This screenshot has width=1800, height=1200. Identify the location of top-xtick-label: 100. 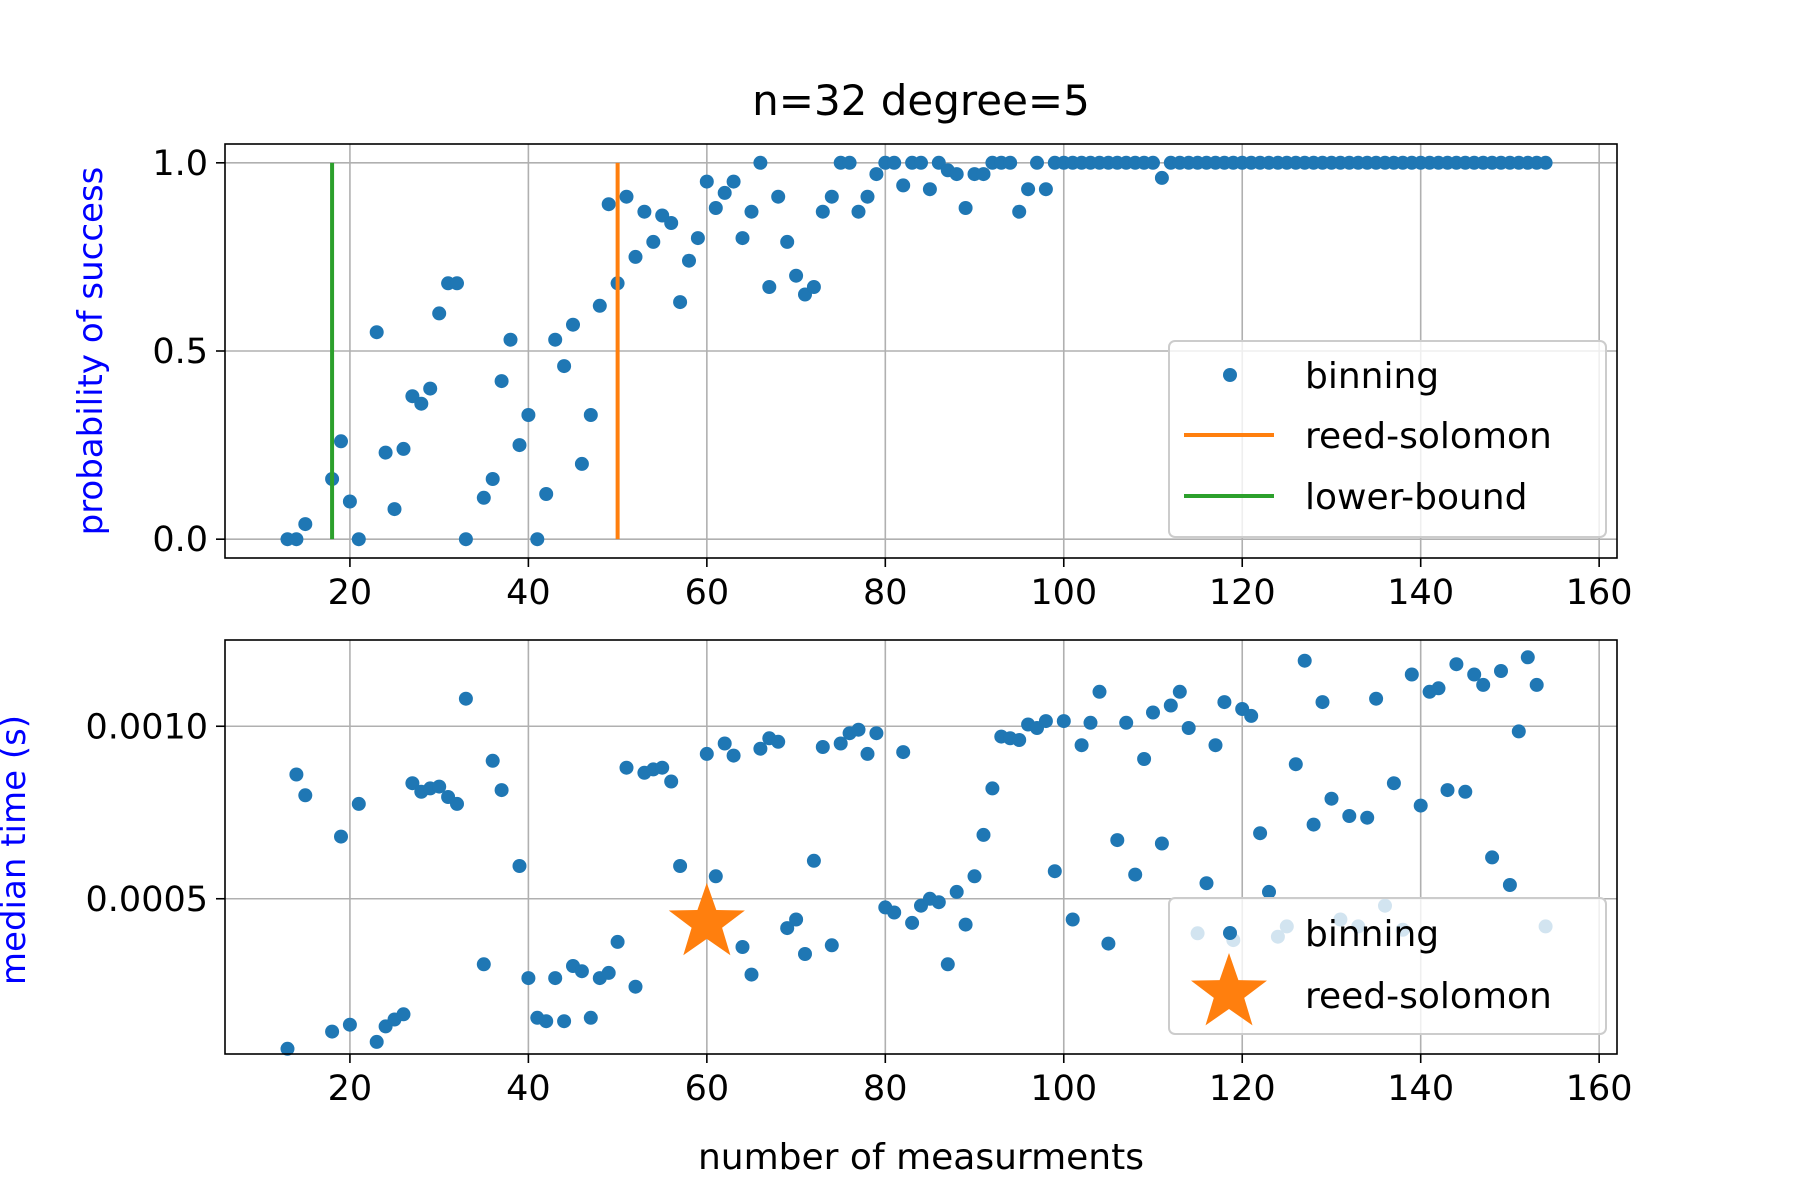
(1063, 593).